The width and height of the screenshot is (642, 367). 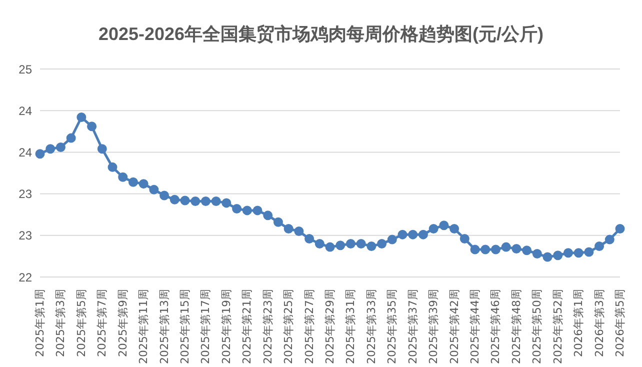 What do you see at coordinates (309, 326) in the screenshot?
I see `x-tick-label: 2025年第27周` at bounding box center [309, 326].